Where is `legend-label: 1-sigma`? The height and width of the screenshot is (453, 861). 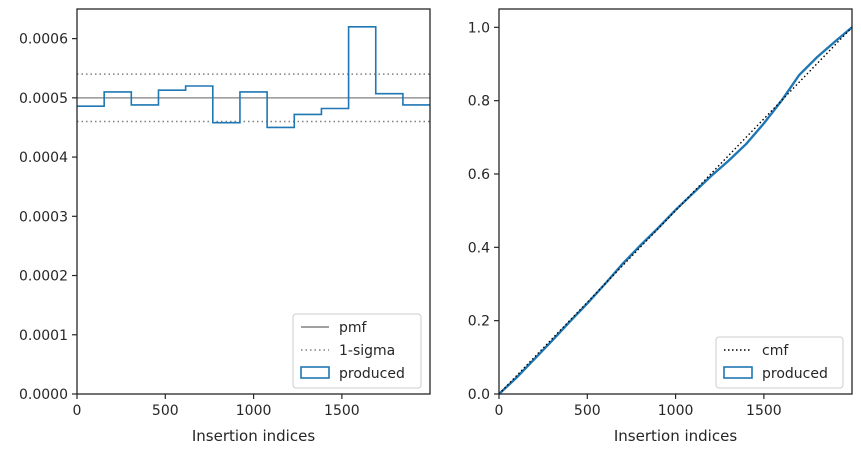
legend-label: 1-sigma is located at coordinates (367, 351).